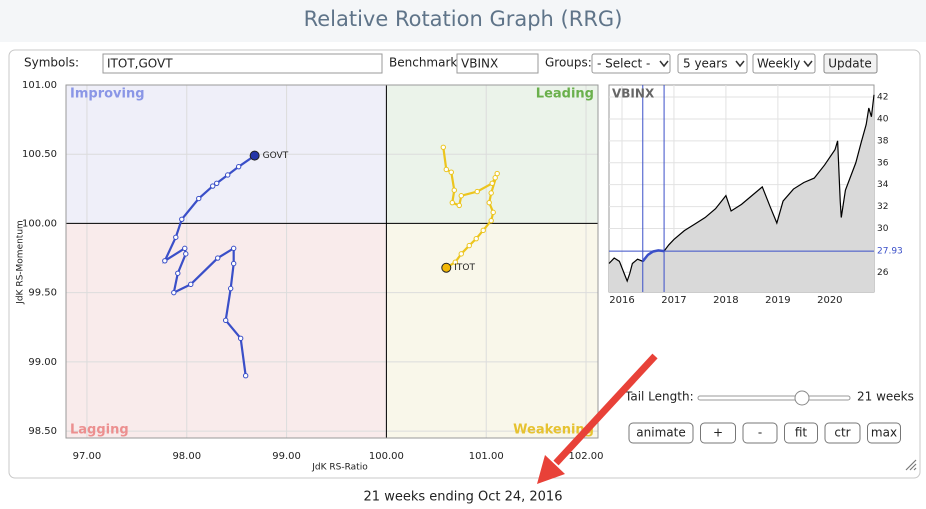  I want to click on button-label: ctr, so click(842, 433).